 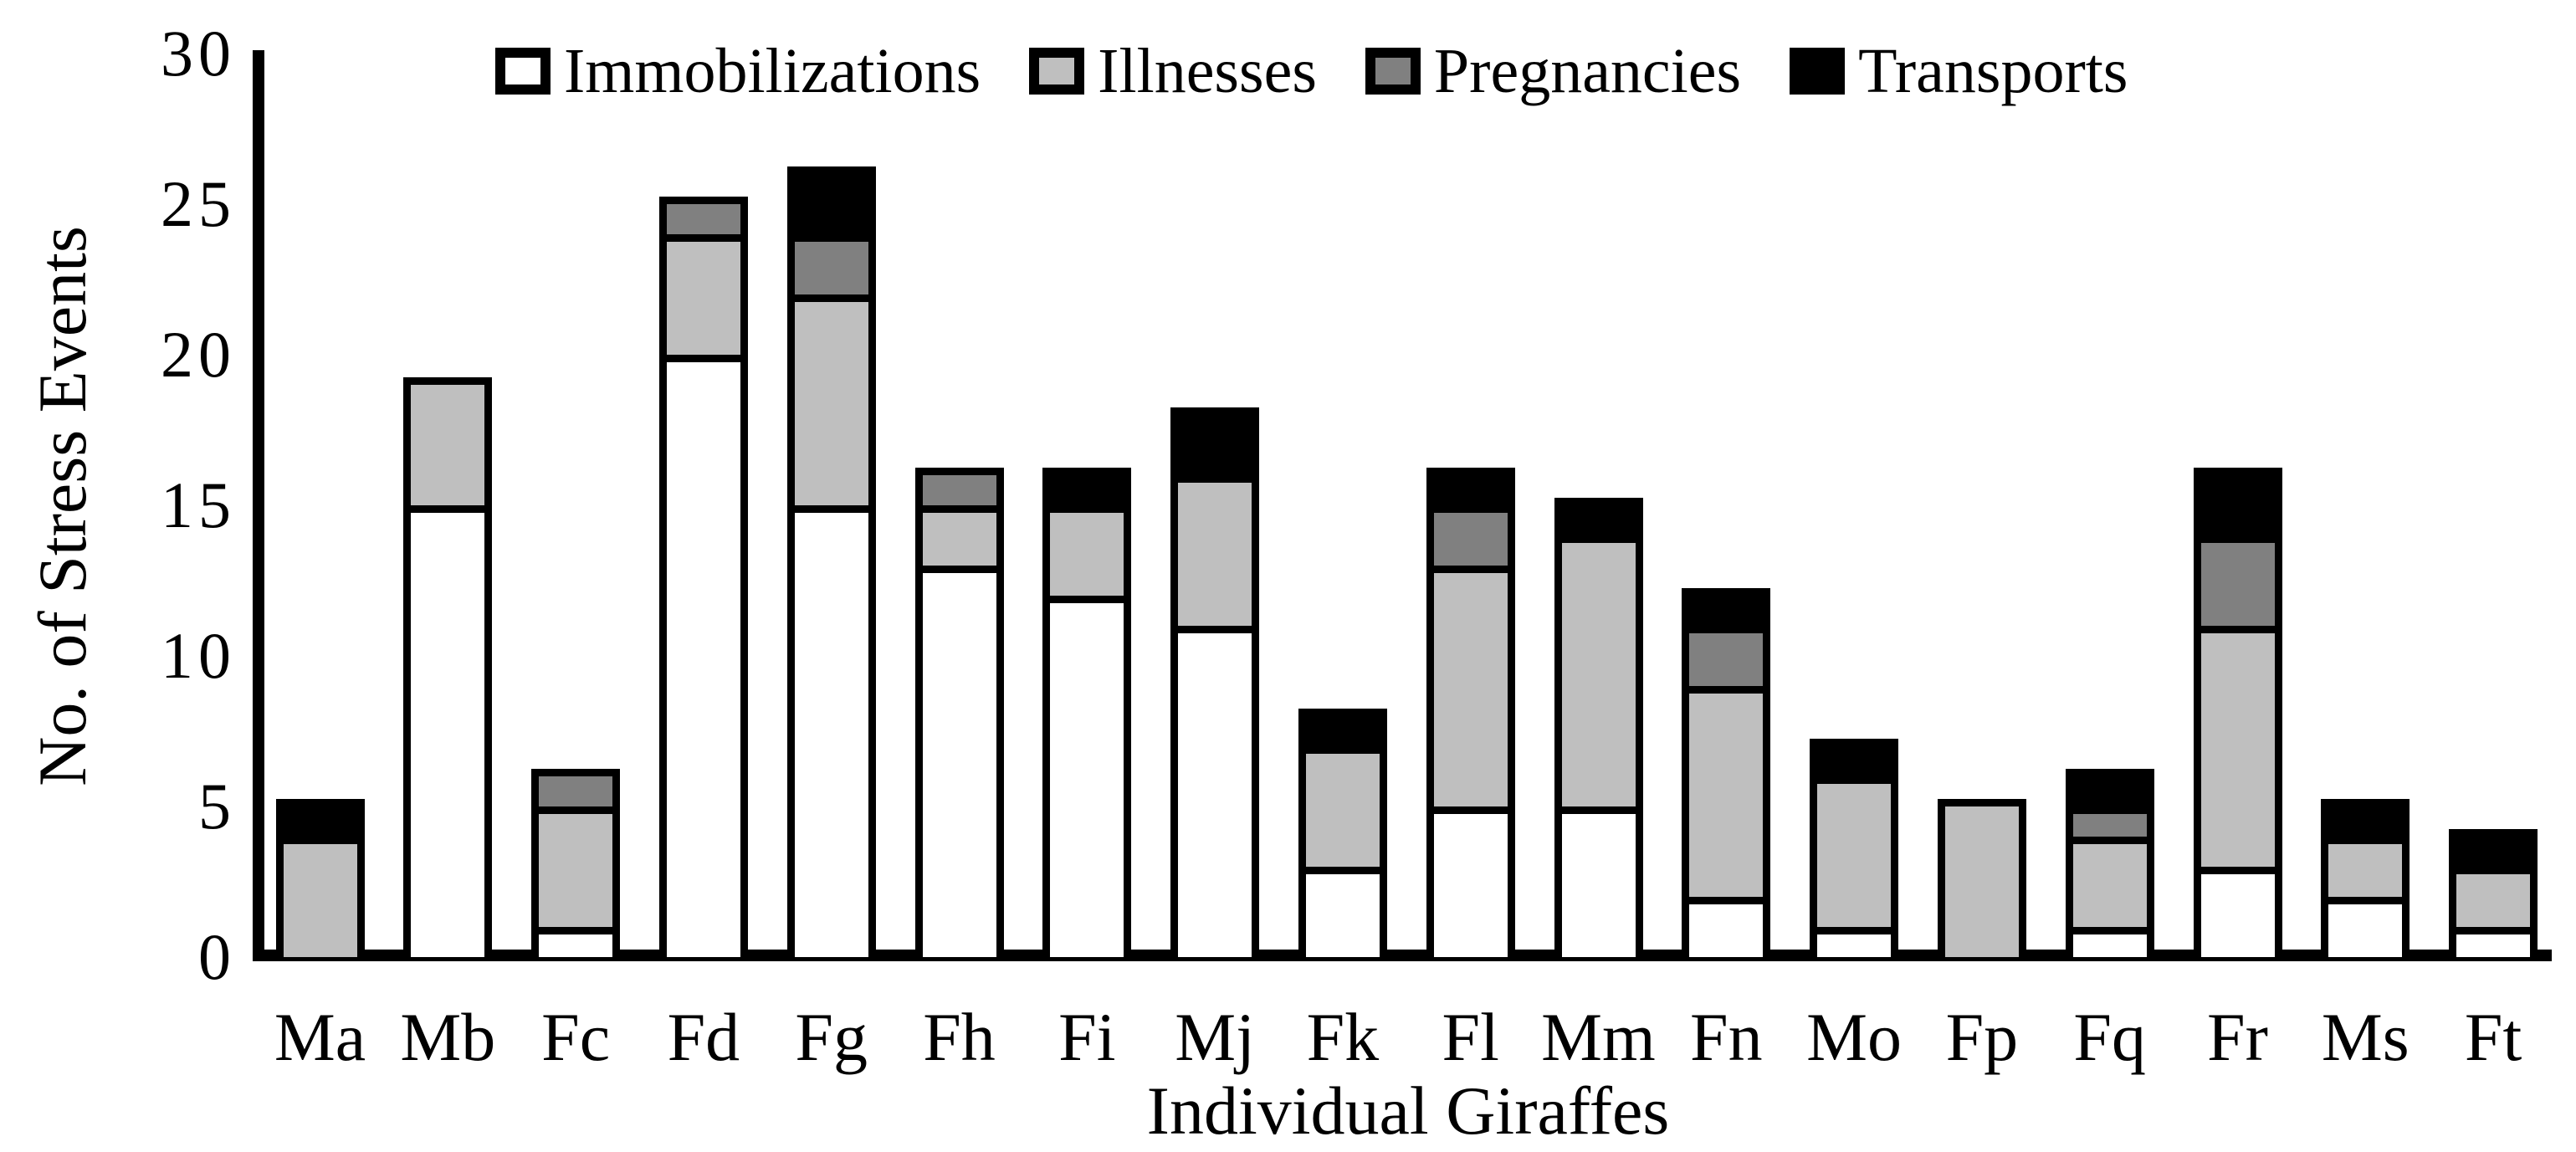 What do you see at coordinates (2494, 848) in the screenshot?
I see `bar-Ft-segment-transports` at bounding box center [2494, 848].